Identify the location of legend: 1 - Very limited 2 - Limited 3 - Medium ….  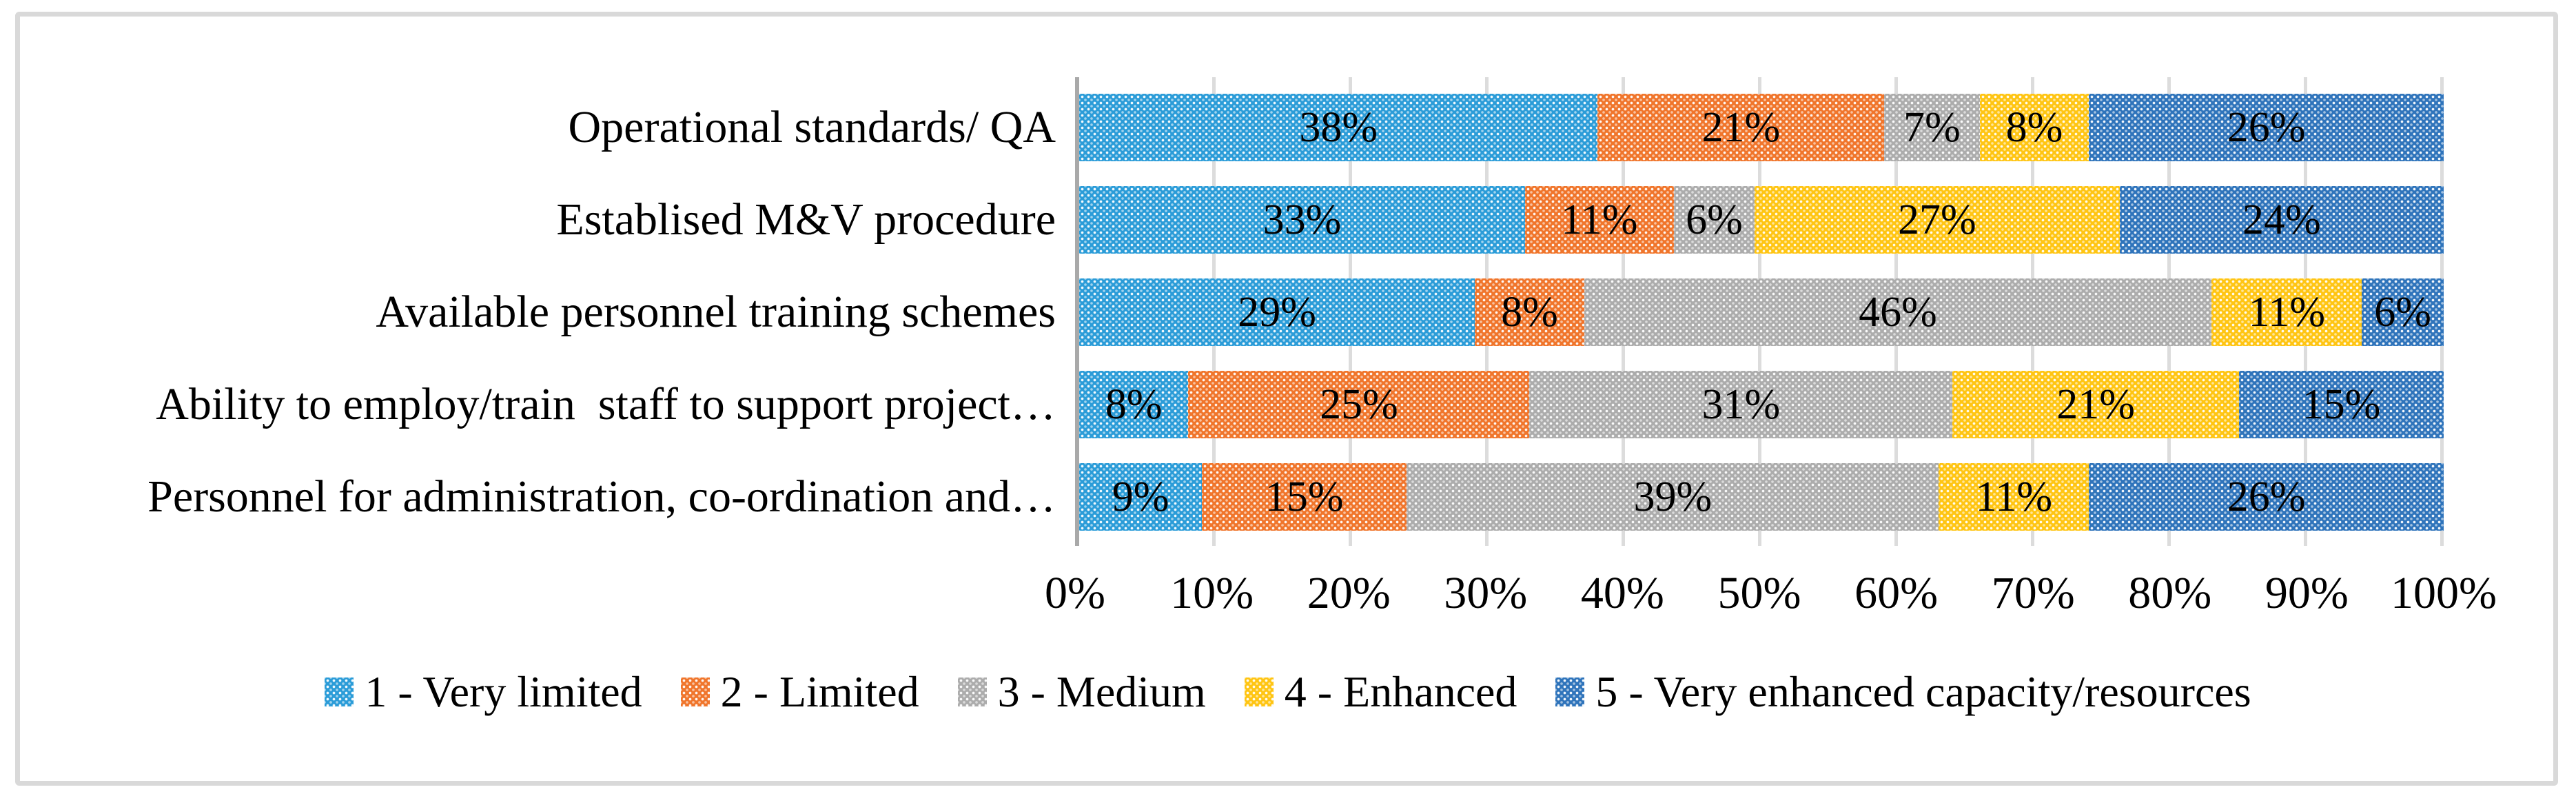
(1288, 692).